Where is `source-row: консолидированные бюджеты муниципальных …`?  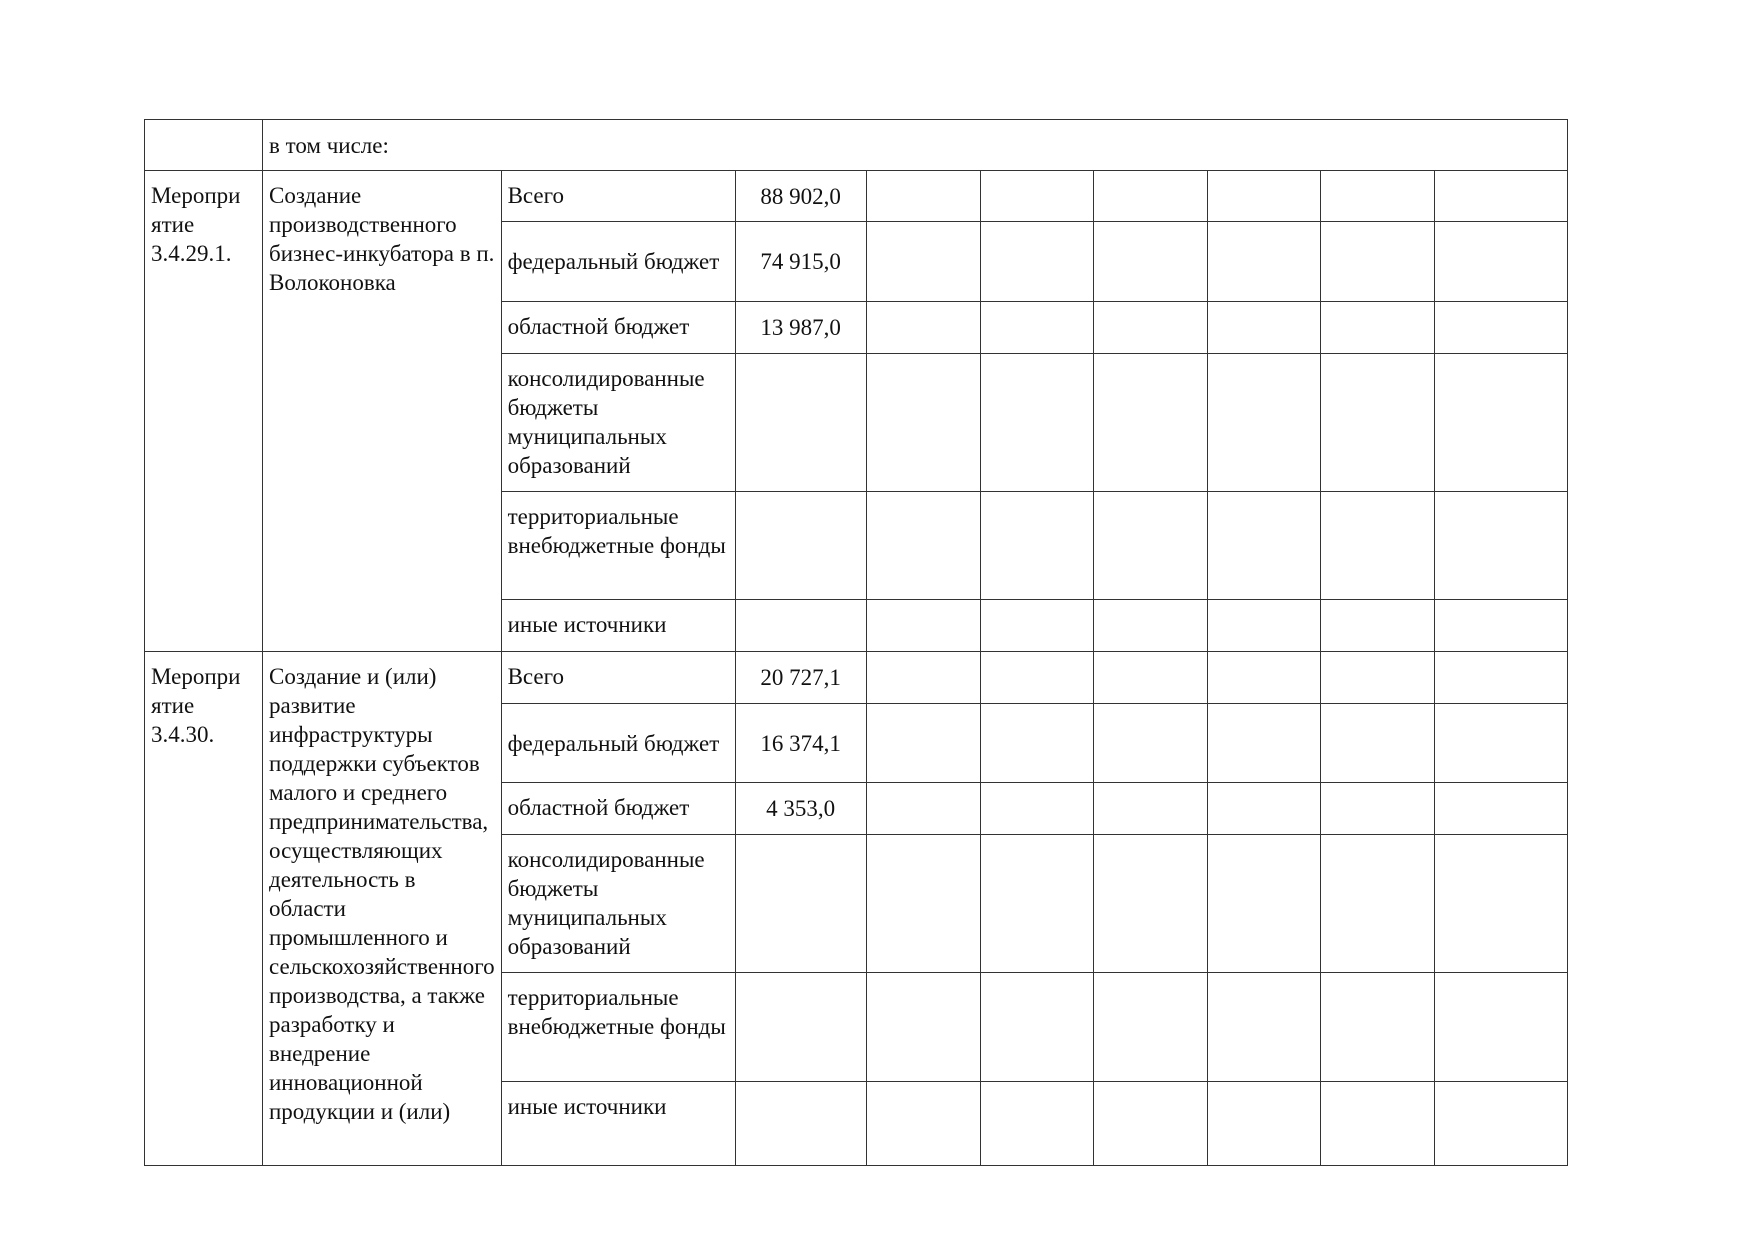
source-row: консолидированные бюджеты муниципальных … is located at coordinates (856, 903).